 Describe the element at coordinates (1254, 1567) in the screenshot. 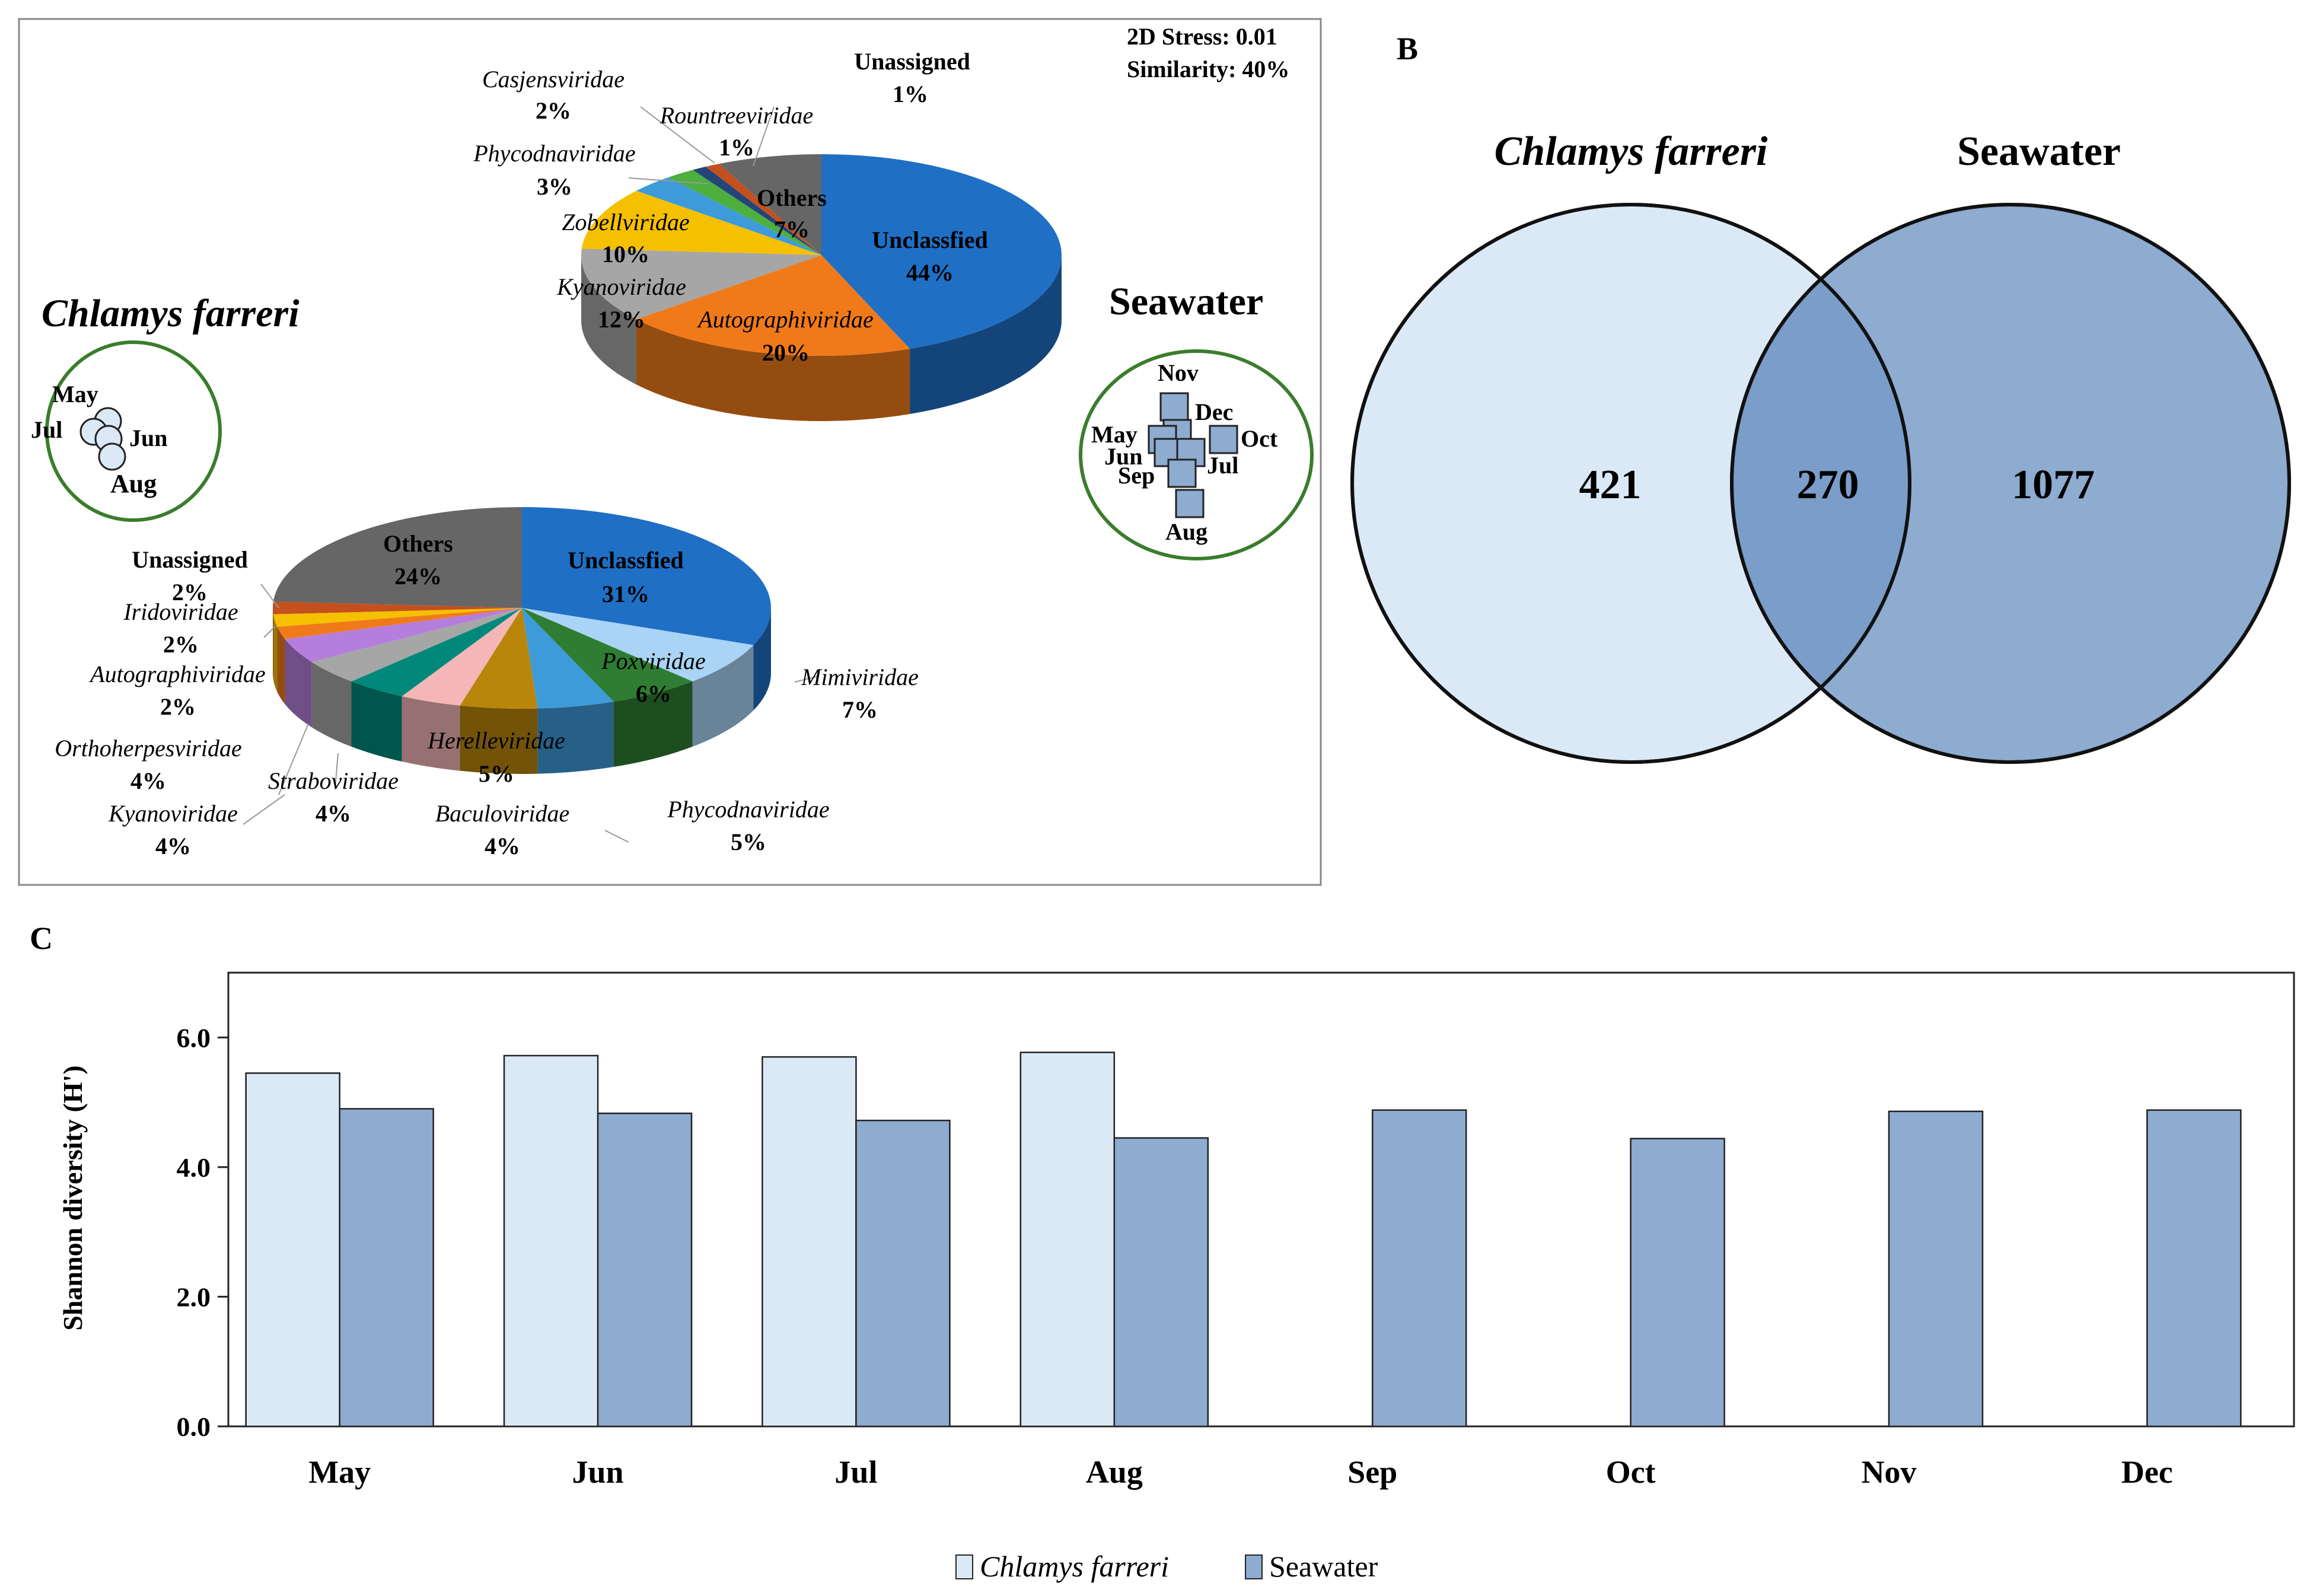

I see `legend-swatch-seawater` at that location.